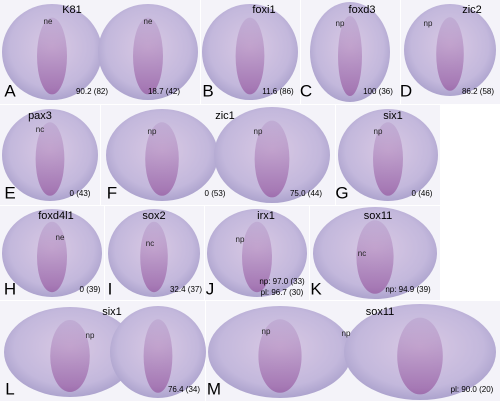  Describe the element at coordinates (40, 116) in the screenshot. I see `panel-title: pax3` at that location.